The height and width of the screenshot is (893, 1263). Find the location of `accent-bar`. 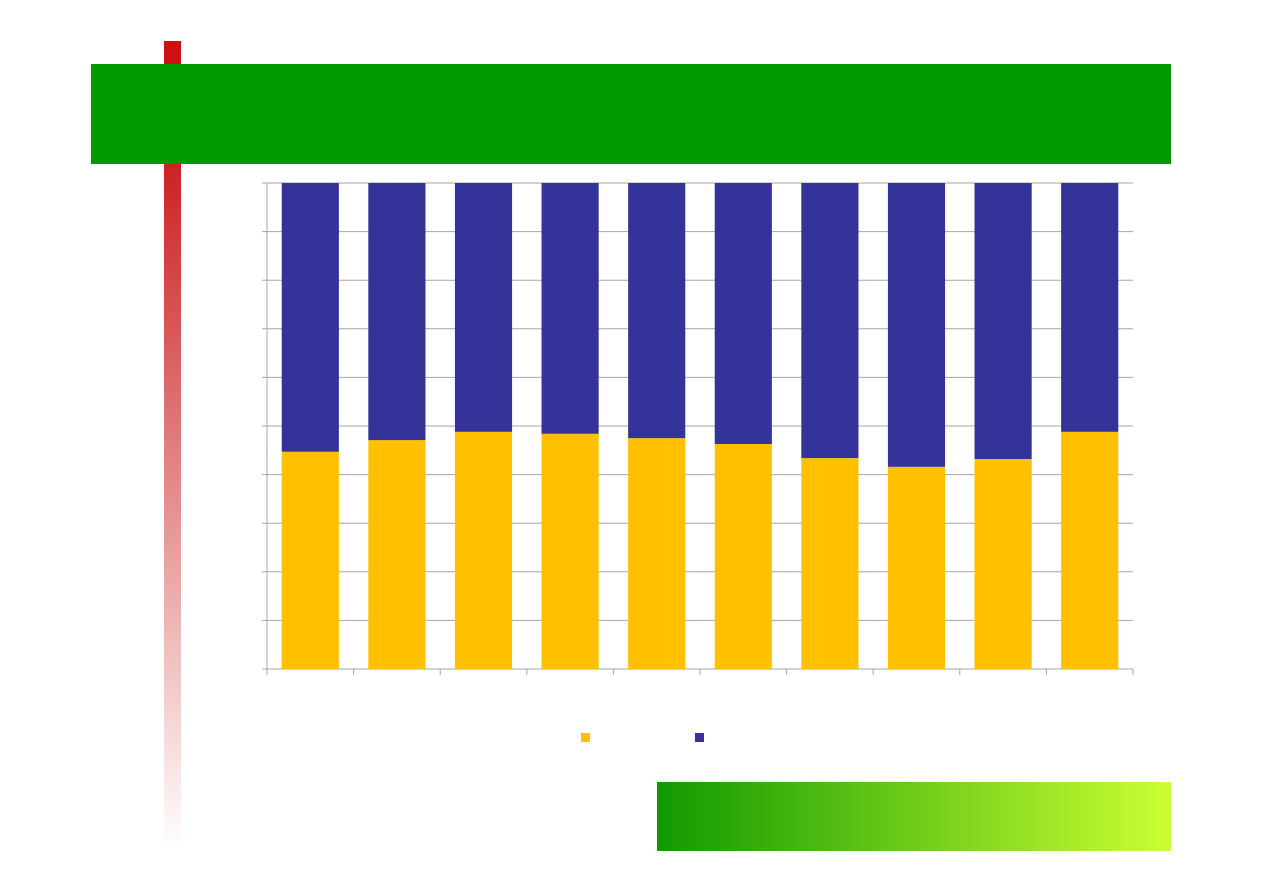

accent-bar is located at coordinates (172, 507).